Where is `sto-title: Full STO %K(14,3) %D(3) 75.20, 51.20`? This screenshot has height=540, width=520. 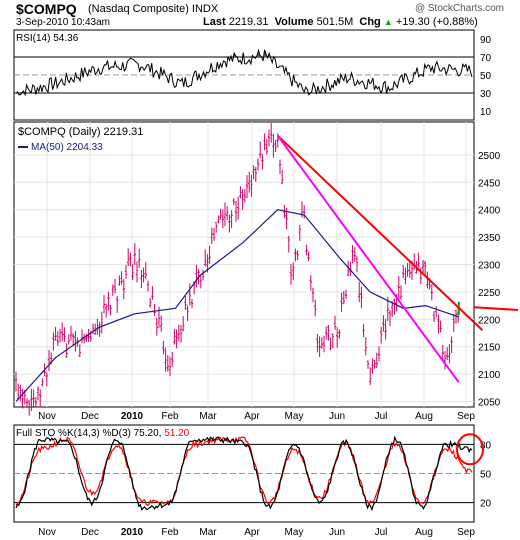
sto-title: Full STO %K(14,3) %D(3) 75.20, 51.20 is located at coordinates (103, 433).